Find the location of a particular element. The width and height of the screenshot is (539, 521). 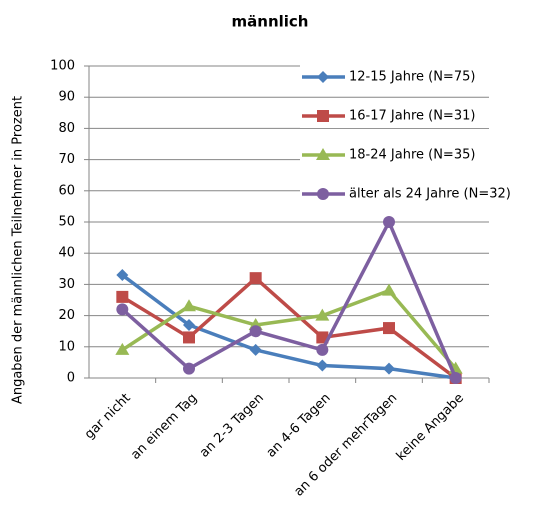

y-tick-label: 90 is located at coordinates (66, 97).